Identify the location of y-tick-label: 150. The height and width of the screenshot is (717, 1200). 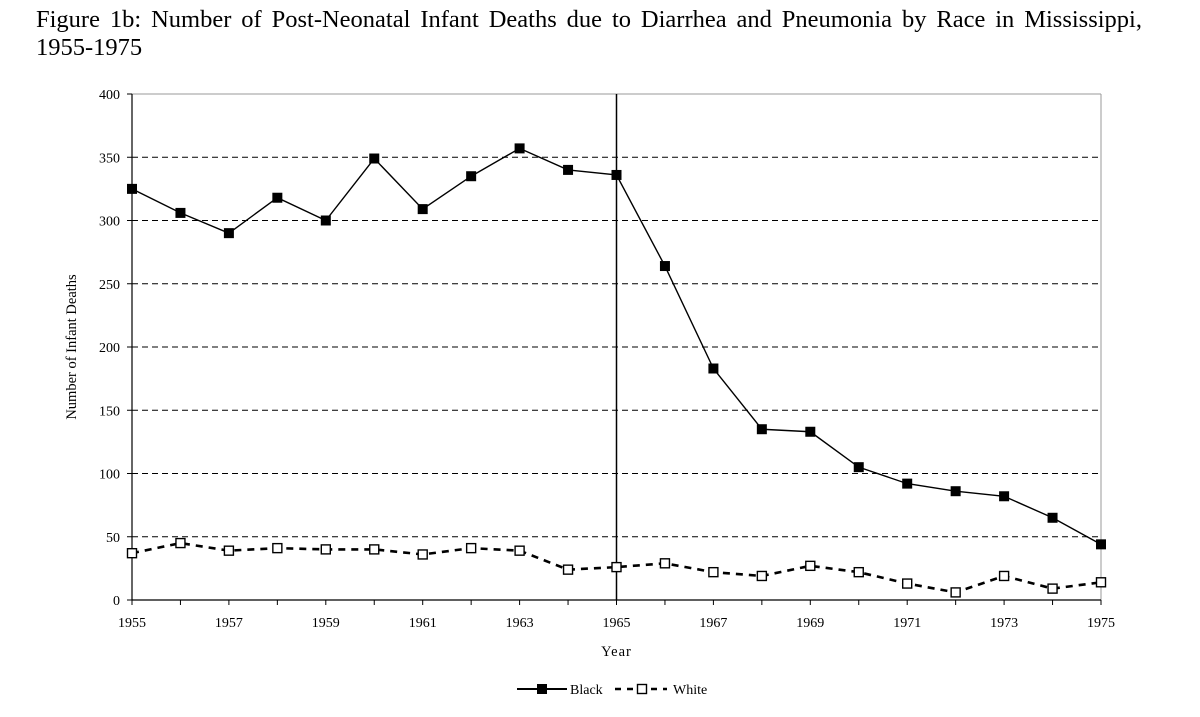
(109, 411).